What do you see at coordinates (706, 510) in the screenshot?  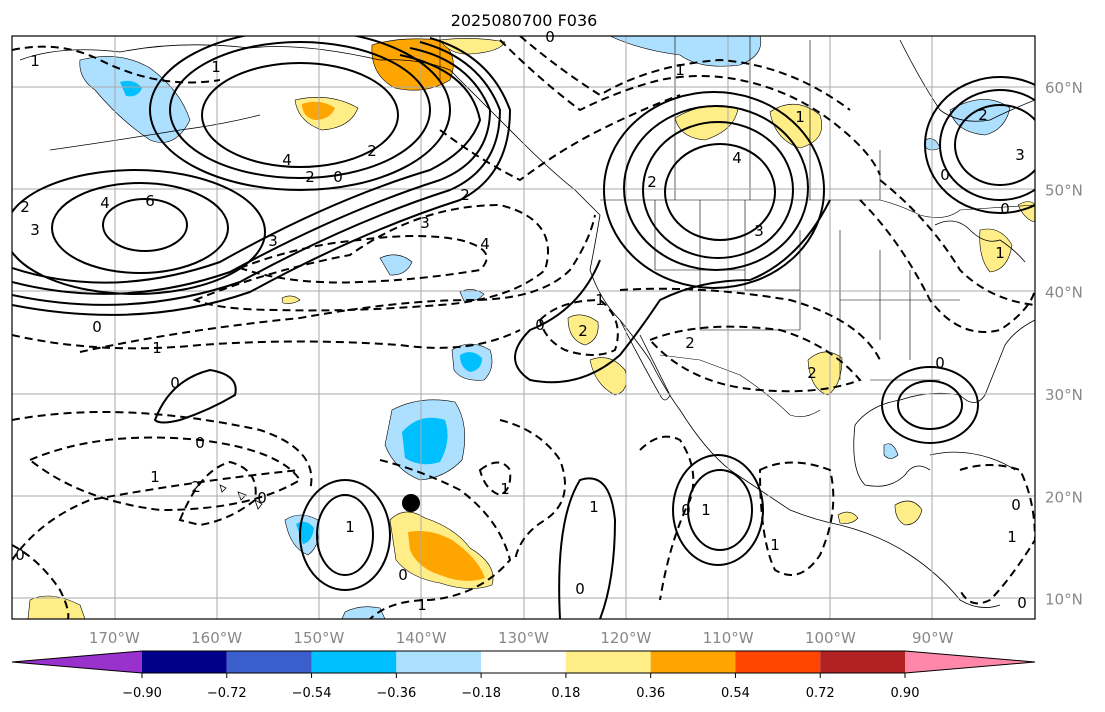 I see `contour-label-1-mex: 1` at bounding box center [706, 510].